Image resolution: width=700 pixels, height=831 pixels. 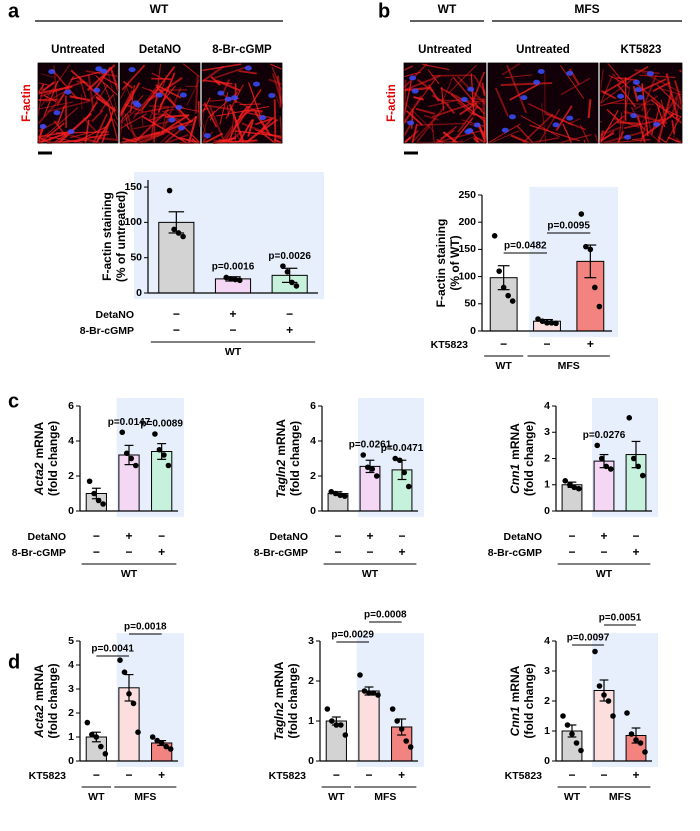 What do you see at coordinates (162, 481) in the screenshot?
I see `bar` at bounding box center [162, 481].